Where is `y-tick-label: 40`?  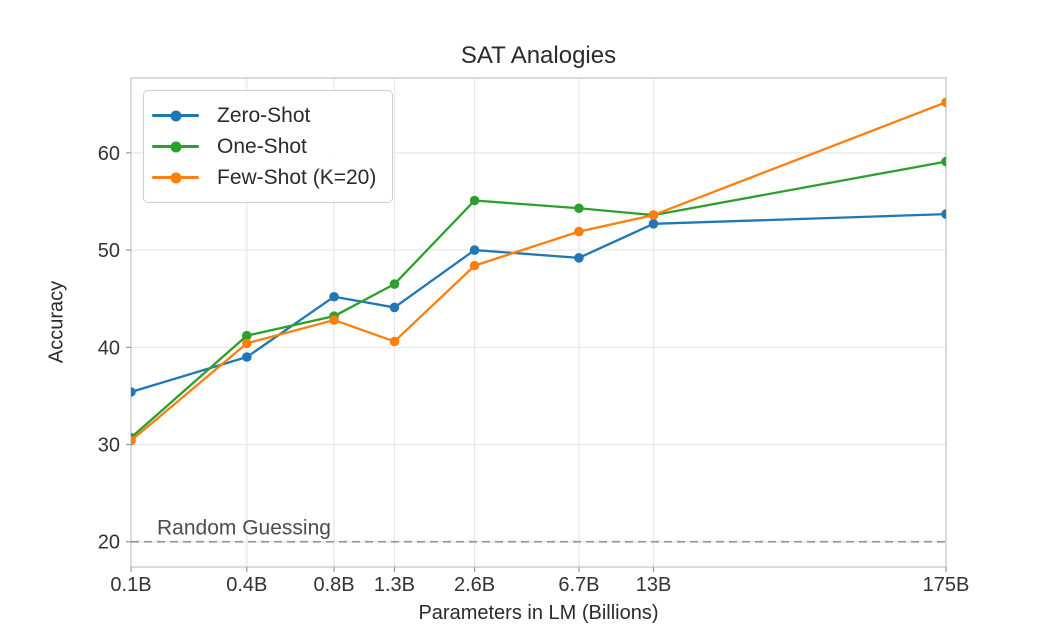
y-tick-label: 40 is located at coordinates (109, 348).